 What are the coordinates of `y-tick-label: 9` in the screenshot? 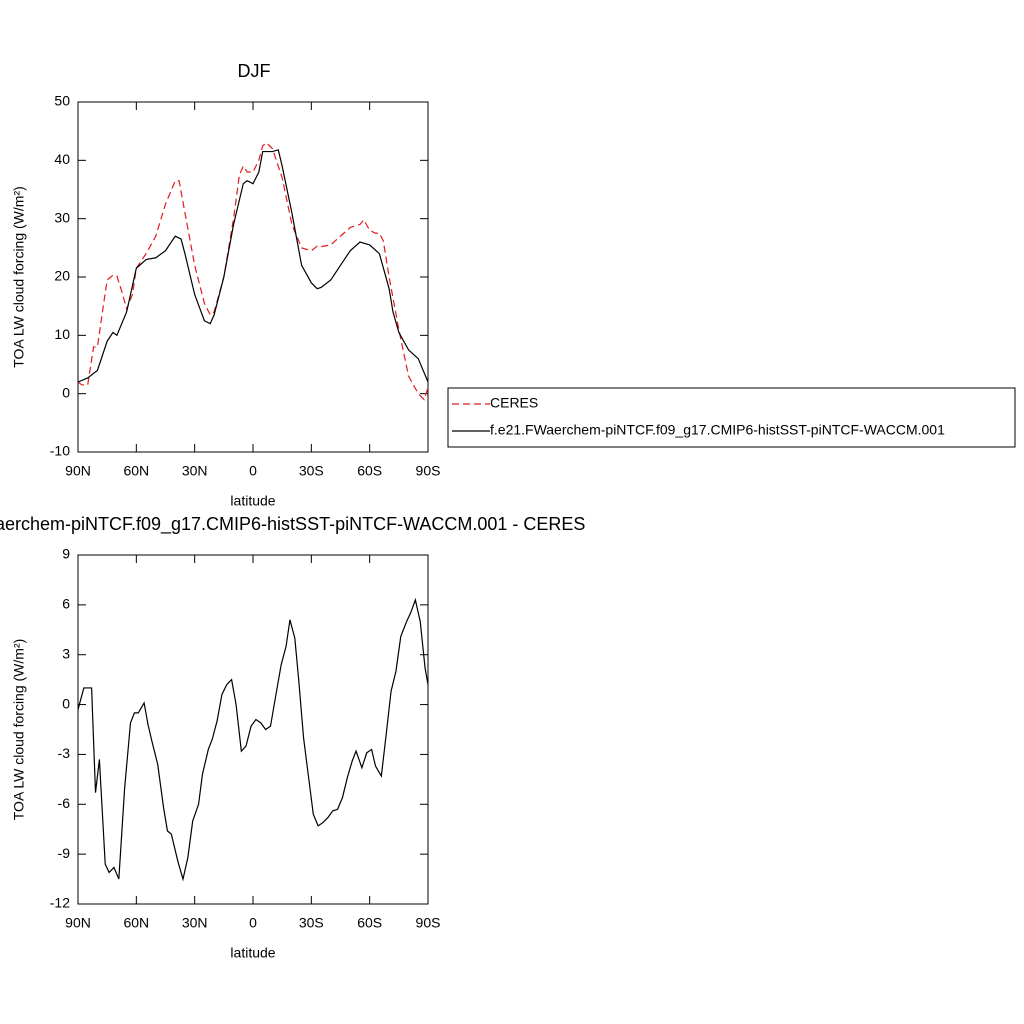 It's located at (66, 554).